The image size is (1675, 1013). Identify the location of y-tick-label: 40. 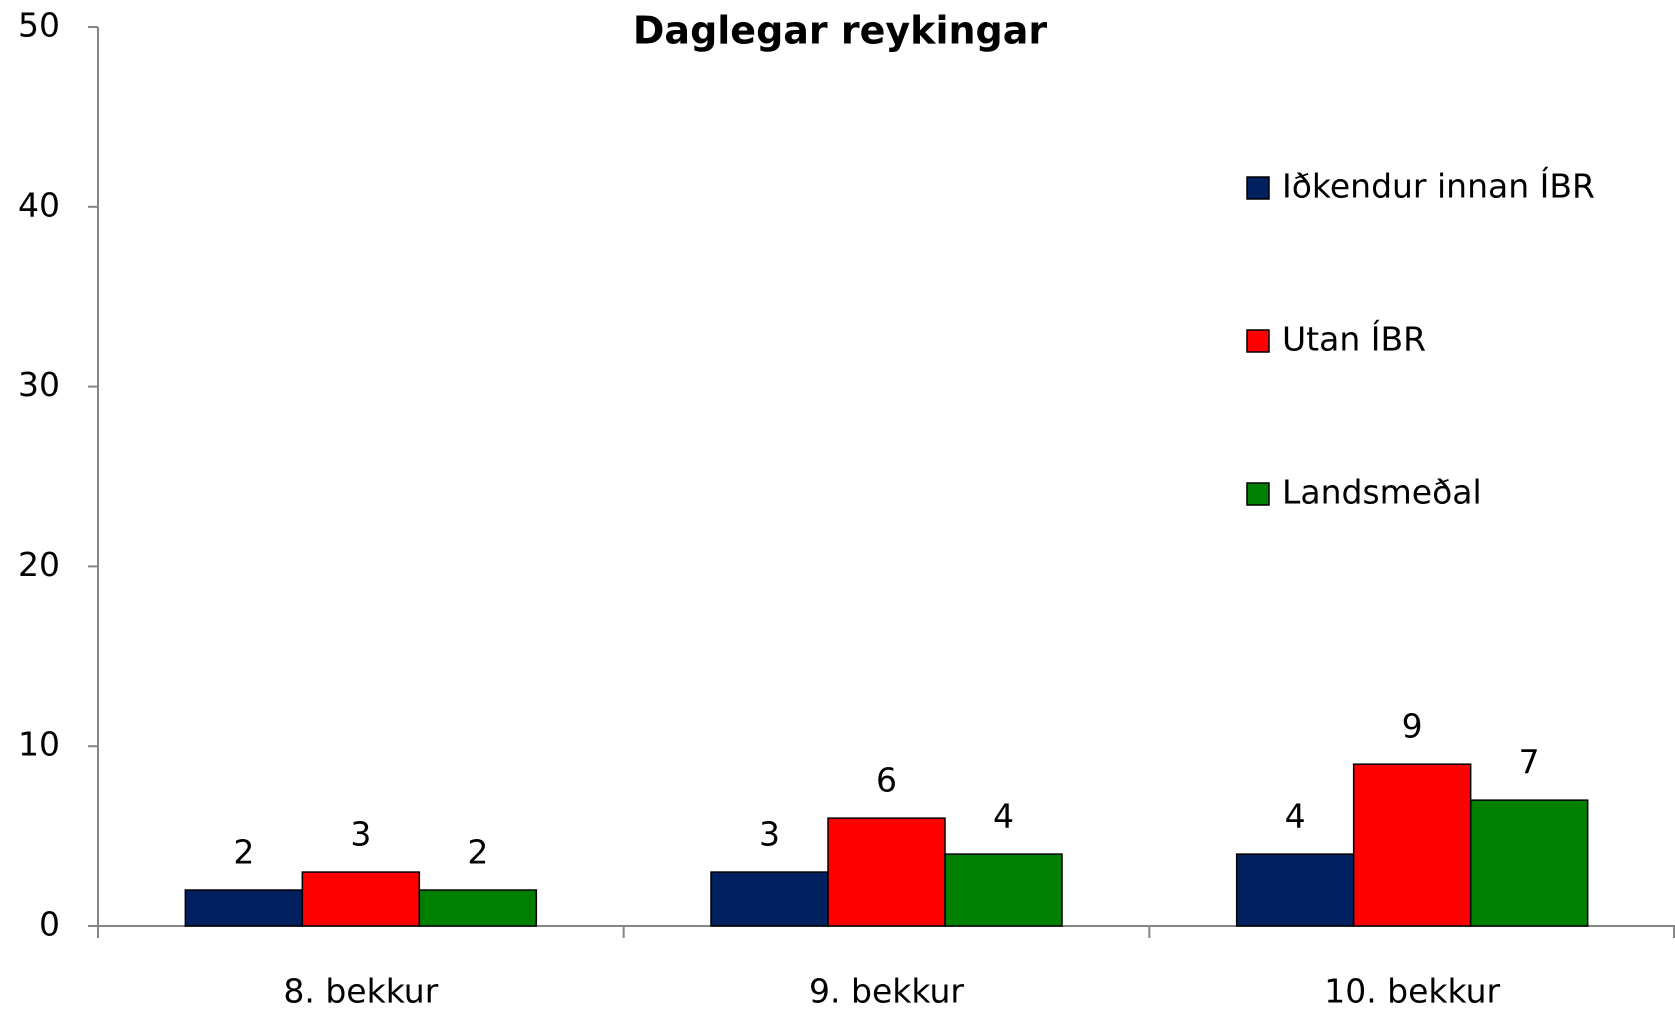
(39, 204).